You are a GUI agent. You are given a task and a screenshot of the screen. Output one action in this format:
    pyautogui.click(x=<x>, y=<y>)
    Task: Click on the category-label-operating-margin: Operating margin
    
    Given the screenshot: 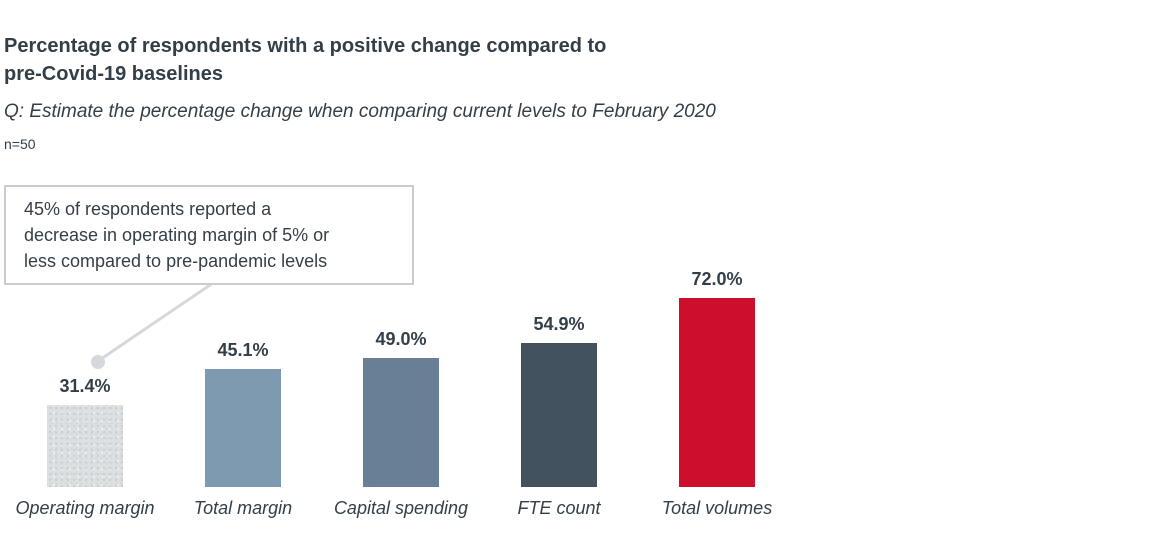 What is the action you would take?
    pyautogui.click(x=85, y=508)
    